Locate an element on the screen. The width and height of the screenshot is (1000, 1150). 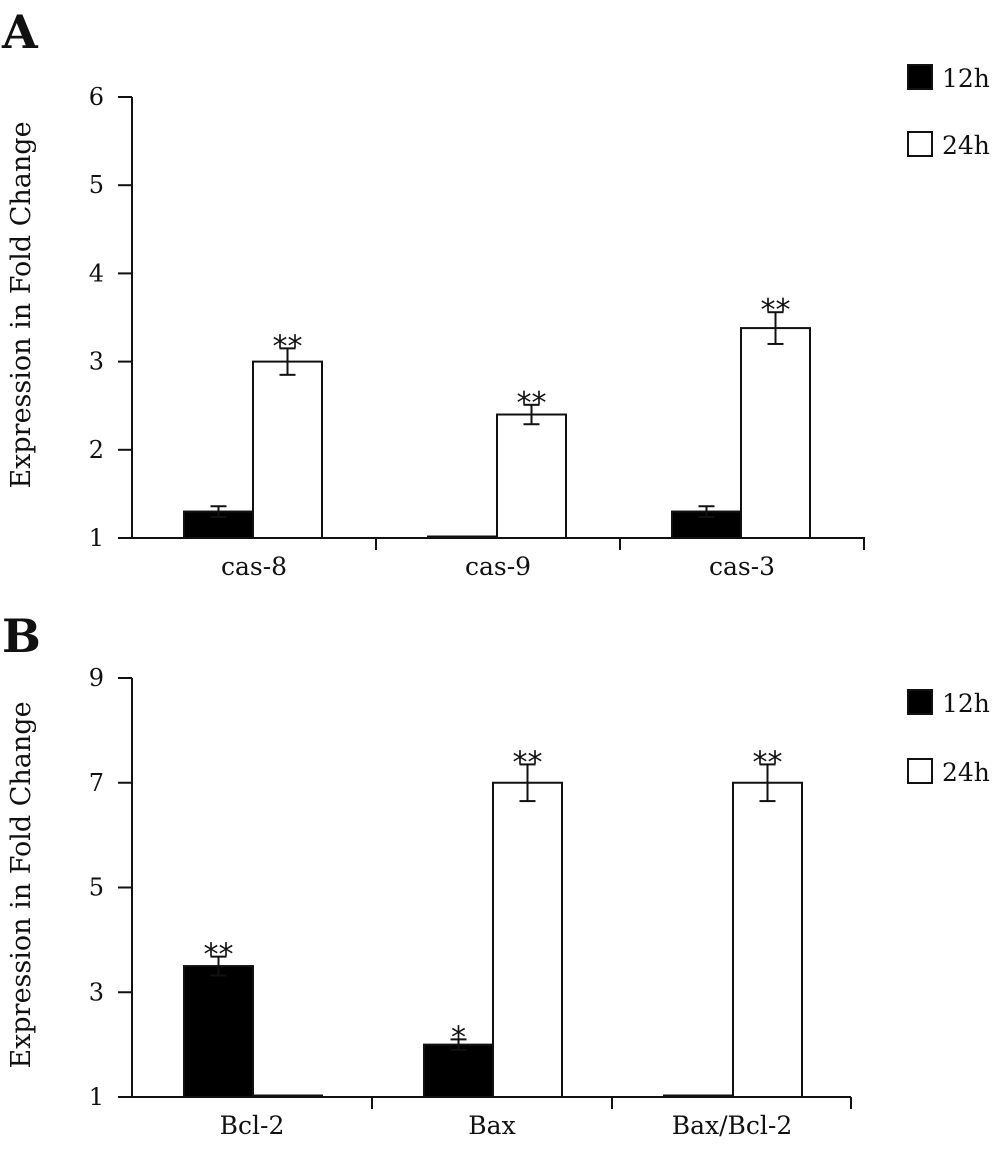
y-tick-label: 6 is located at coordinates (96, 97).